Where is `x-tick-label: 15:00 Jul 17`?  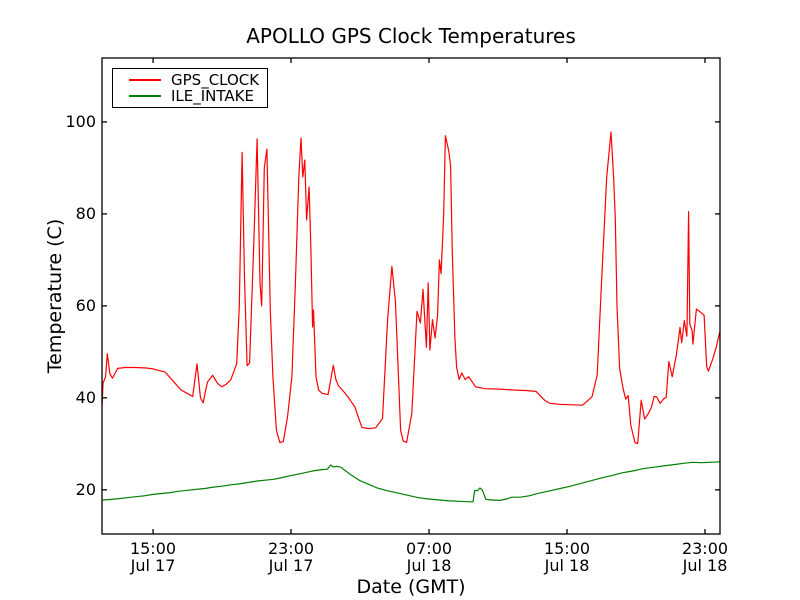
x-tick-label: 15:00 Jul 17 is located at coordinates (153, 557).